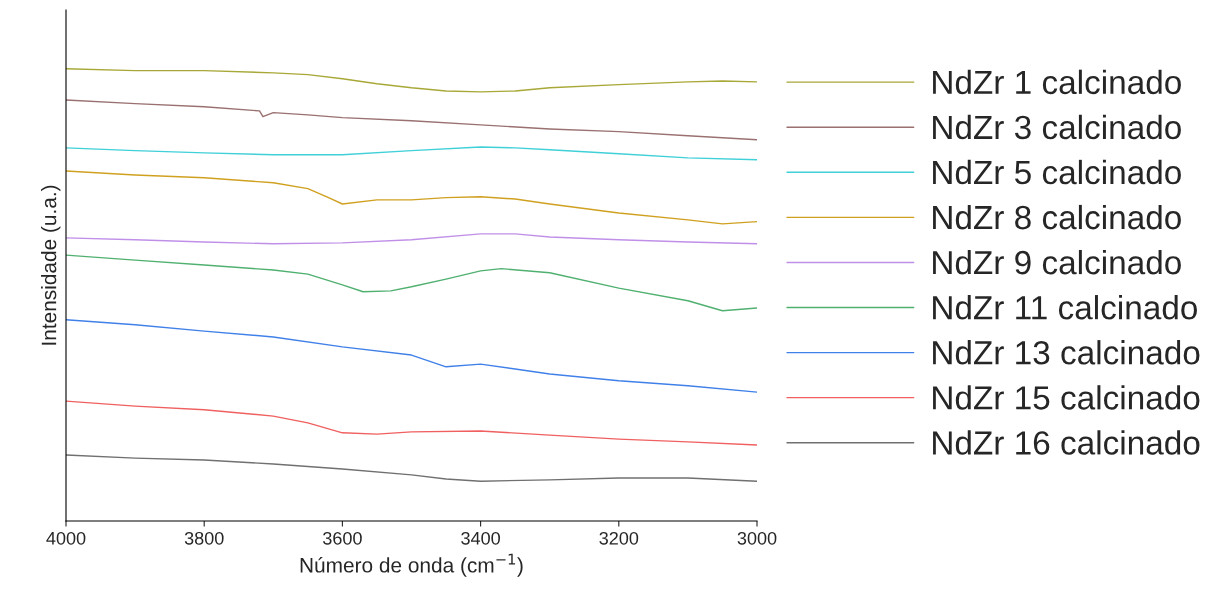 The height and width of the screenshot is (603, 1227). I want to click on legend-label: NdZr 1 calcinado, so click(1057, 82).